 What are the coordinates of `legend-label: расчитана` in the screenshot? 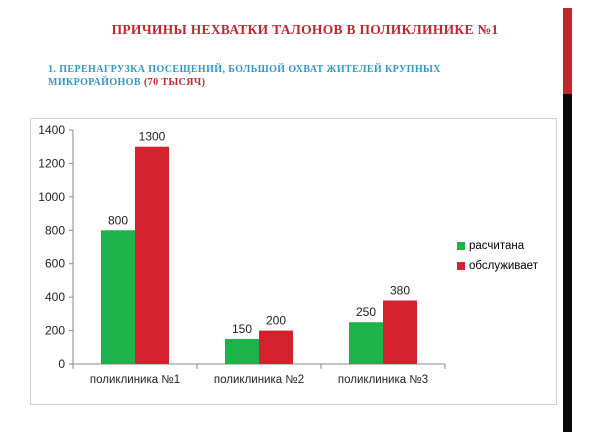 It's located at (497, 246).